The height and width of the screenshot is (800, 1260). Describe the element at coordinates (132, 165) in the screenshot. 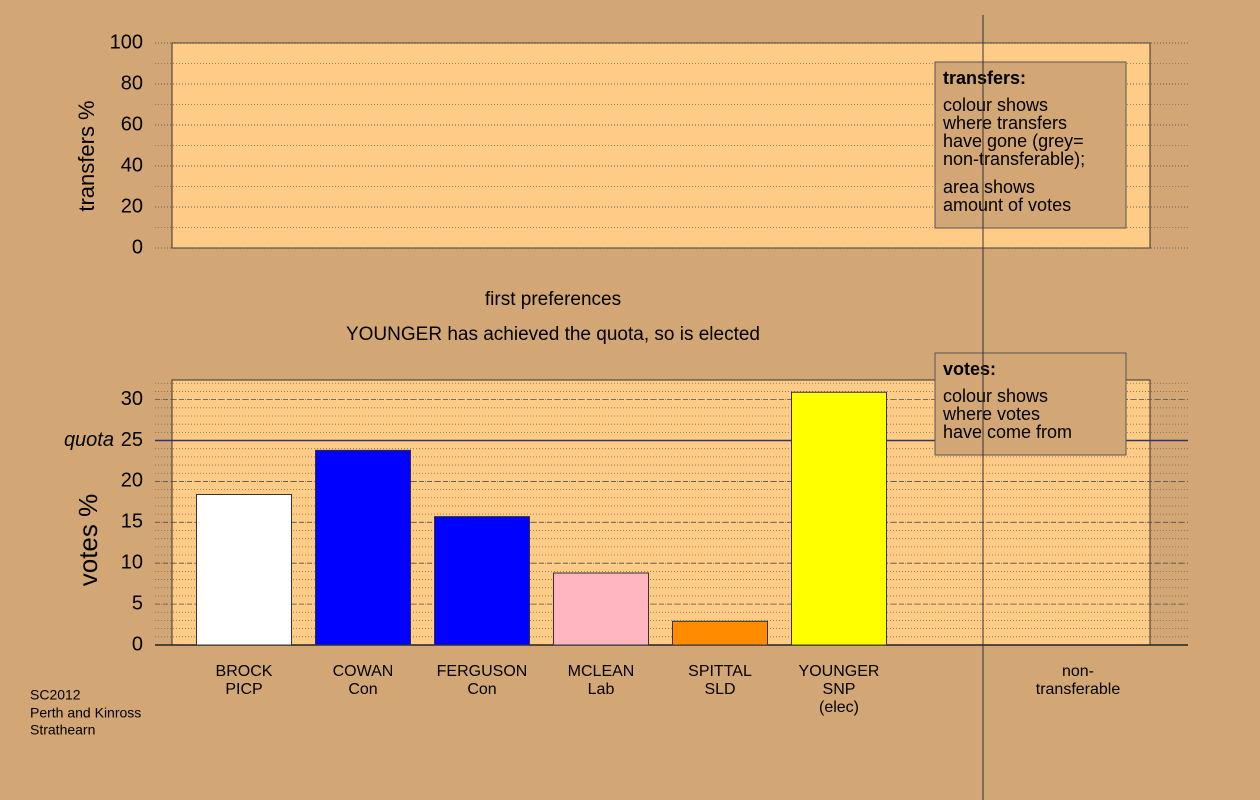

I see `y-tick-label: 40` at that location.